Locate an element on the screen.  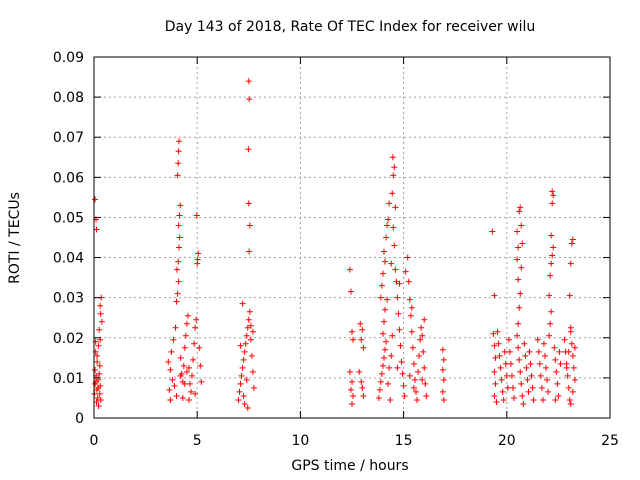
x-tick-labels: 0 5 10 15 20 25 is located at coordinates (354, 441).